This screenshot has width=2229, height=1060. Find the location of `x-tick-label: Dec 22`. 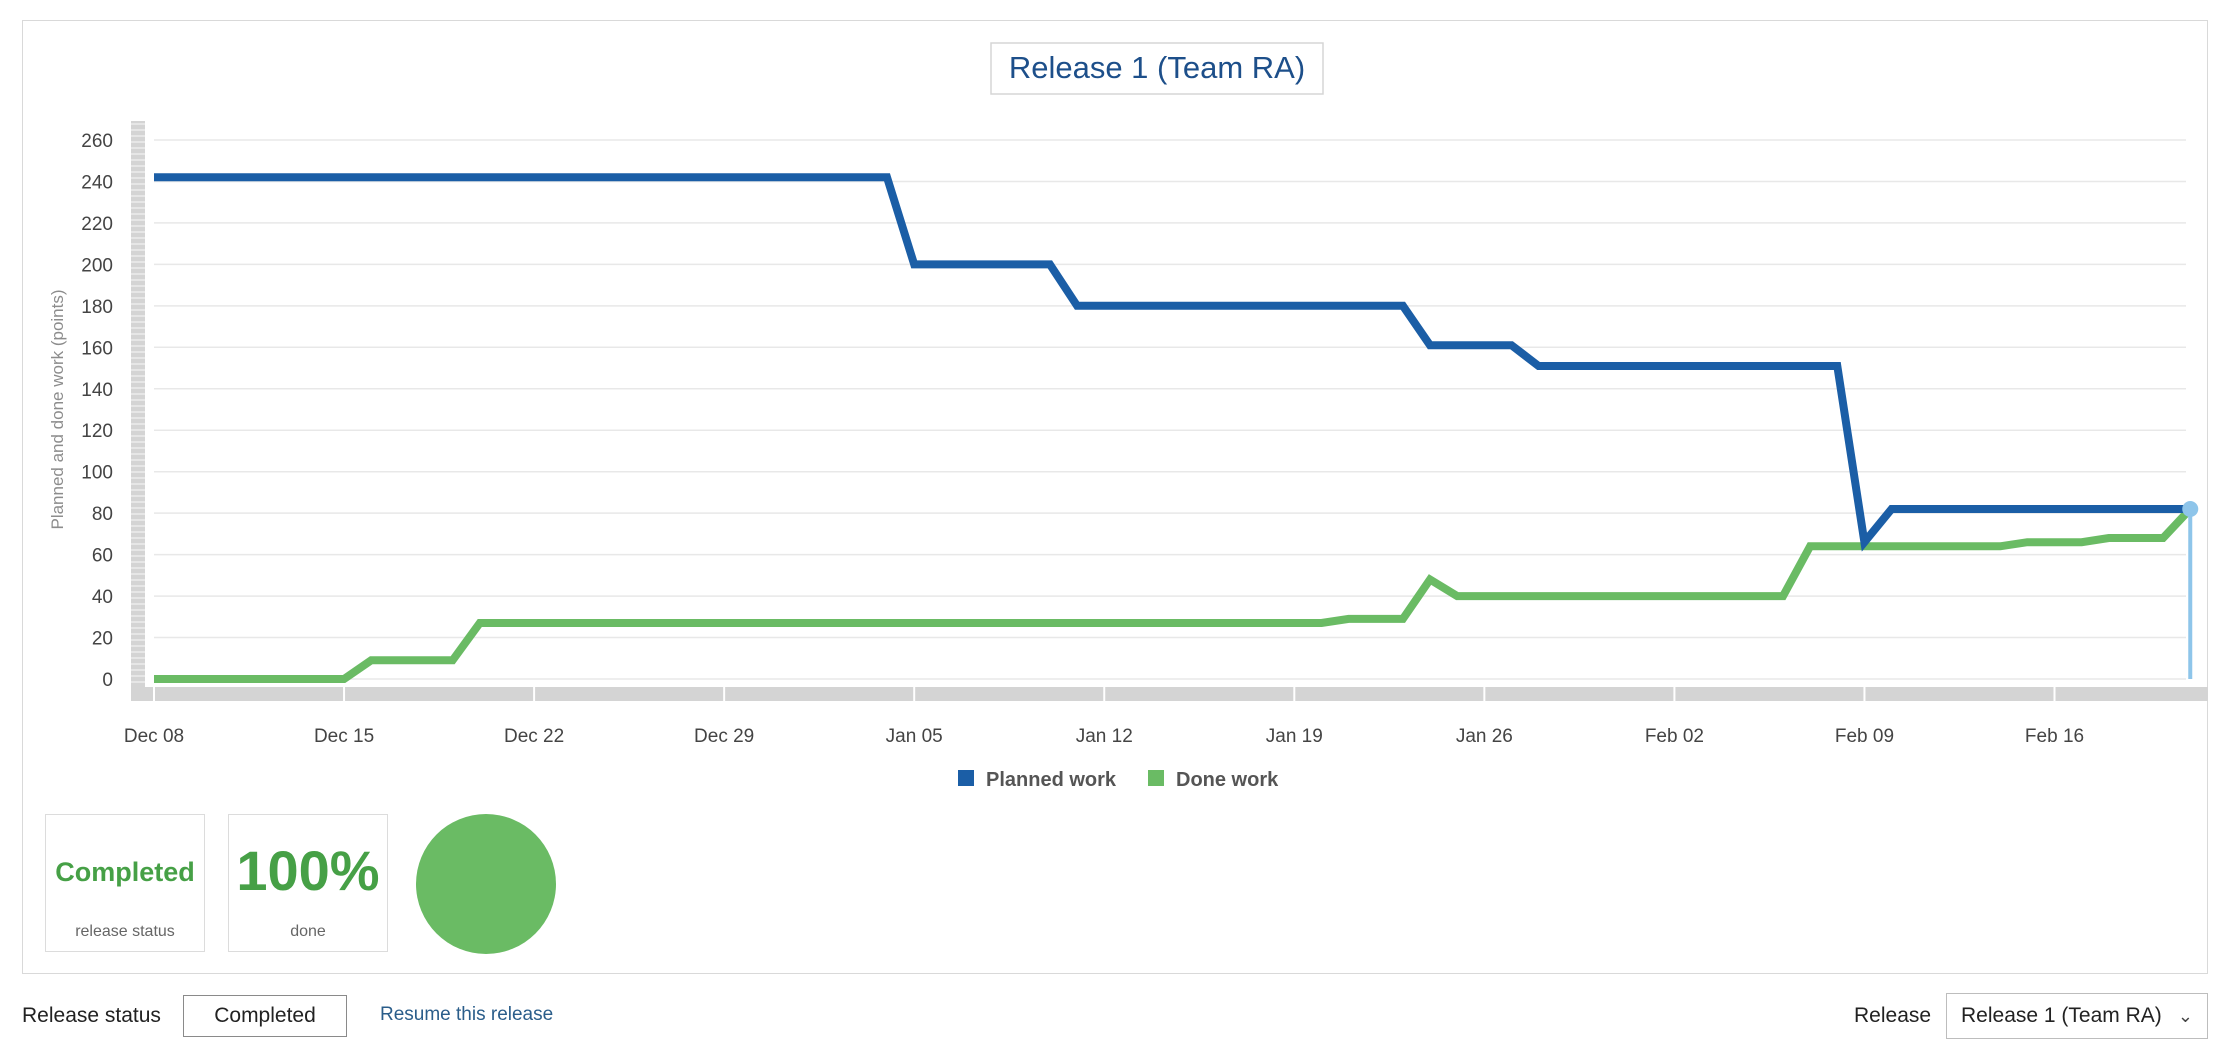

x-tick-label: Dec 22 is located at coordinates (534, 736).